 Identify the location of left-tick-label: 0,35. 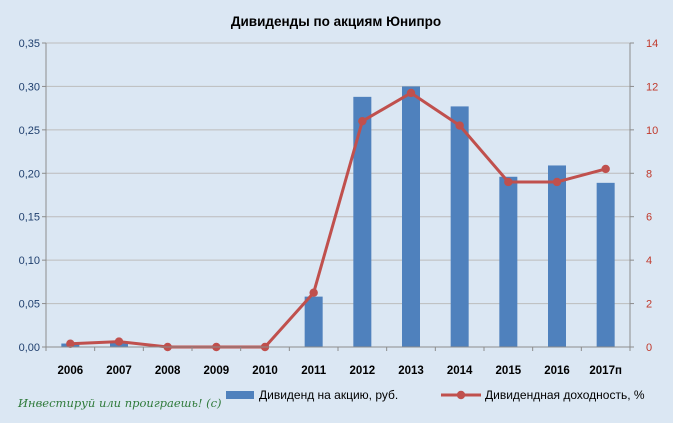
(29, 44).